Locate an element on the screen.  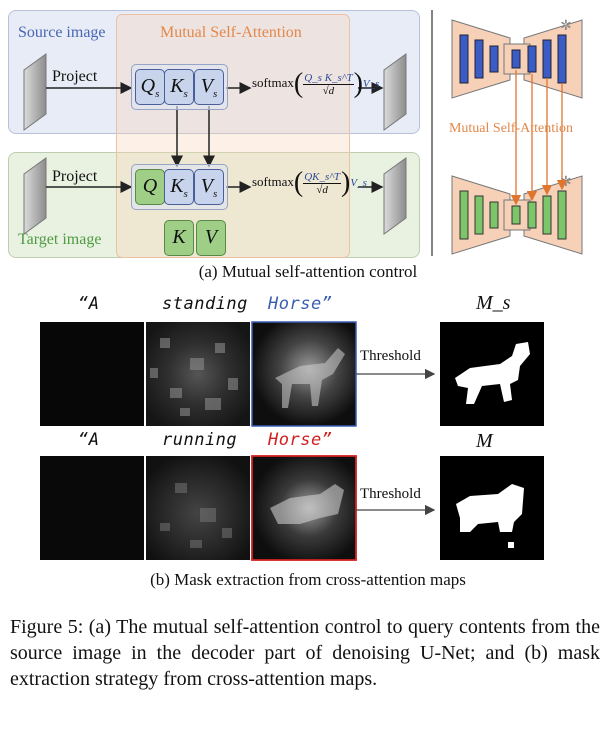
row2-map-a is located at coordinates (92, 508).